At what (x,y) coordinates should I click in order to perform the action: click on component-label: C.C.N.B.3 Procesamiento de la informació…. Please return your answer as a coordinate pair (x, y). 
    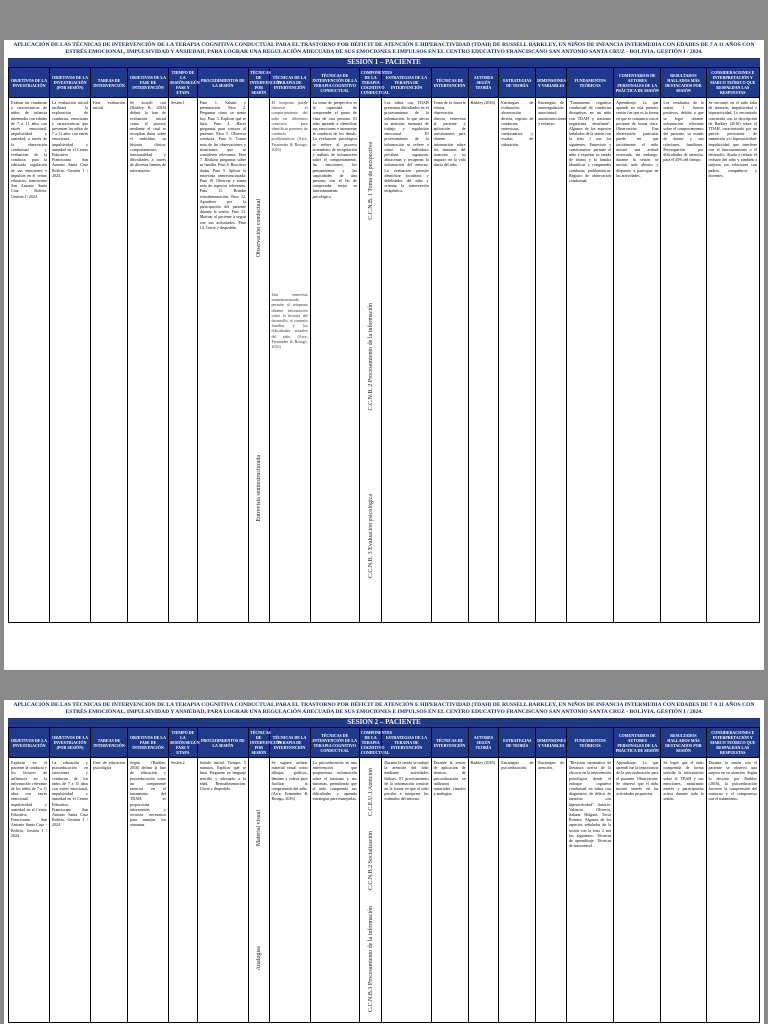
    Looking at the image, I should click on (370, 959).